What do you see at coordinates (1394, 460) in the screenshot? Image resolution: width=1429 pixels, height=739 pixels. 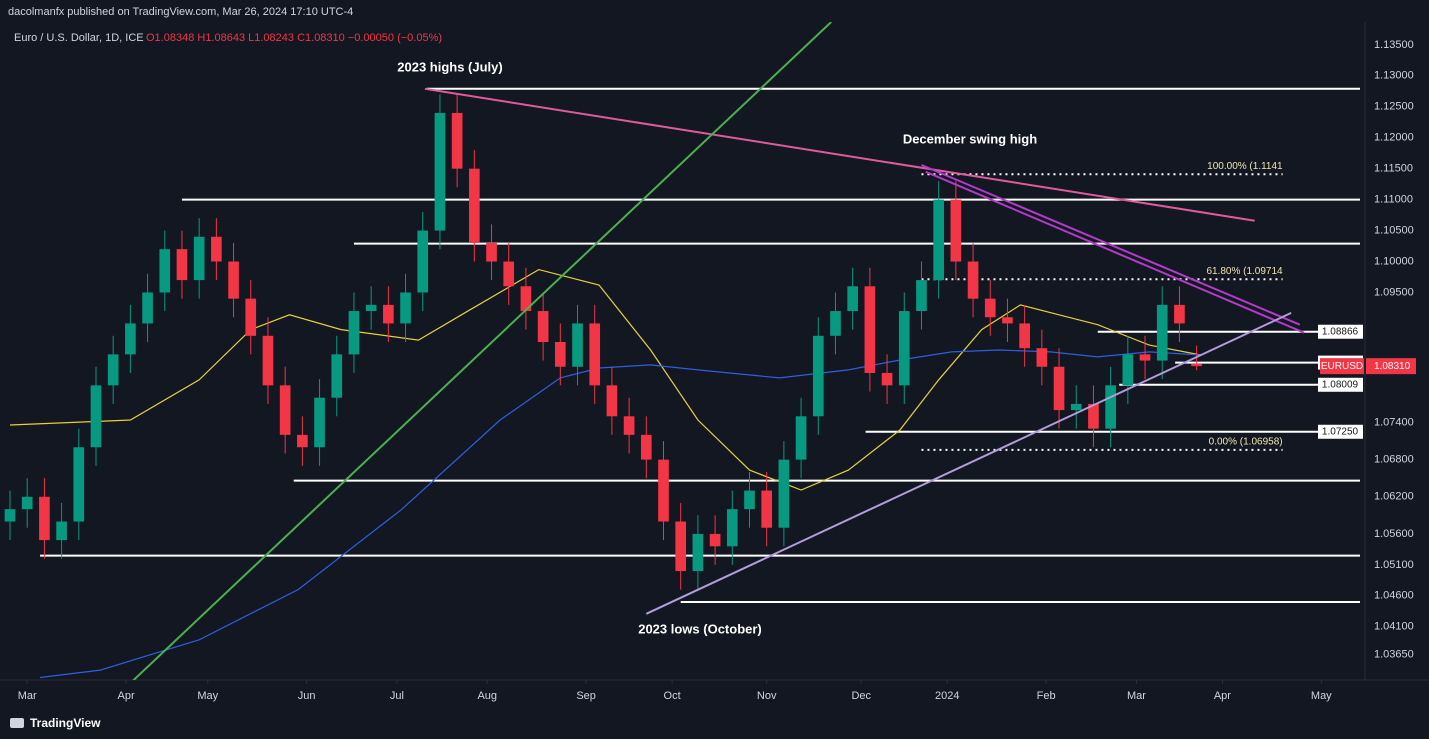 I see `y-tick-label: 1.06800` at bounding box center [1394, 460].